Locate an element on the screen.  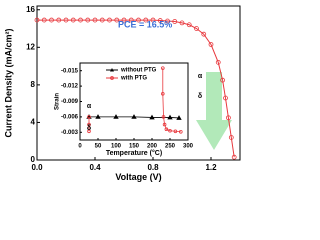
plot-frame is located at coordinates (134, 101).